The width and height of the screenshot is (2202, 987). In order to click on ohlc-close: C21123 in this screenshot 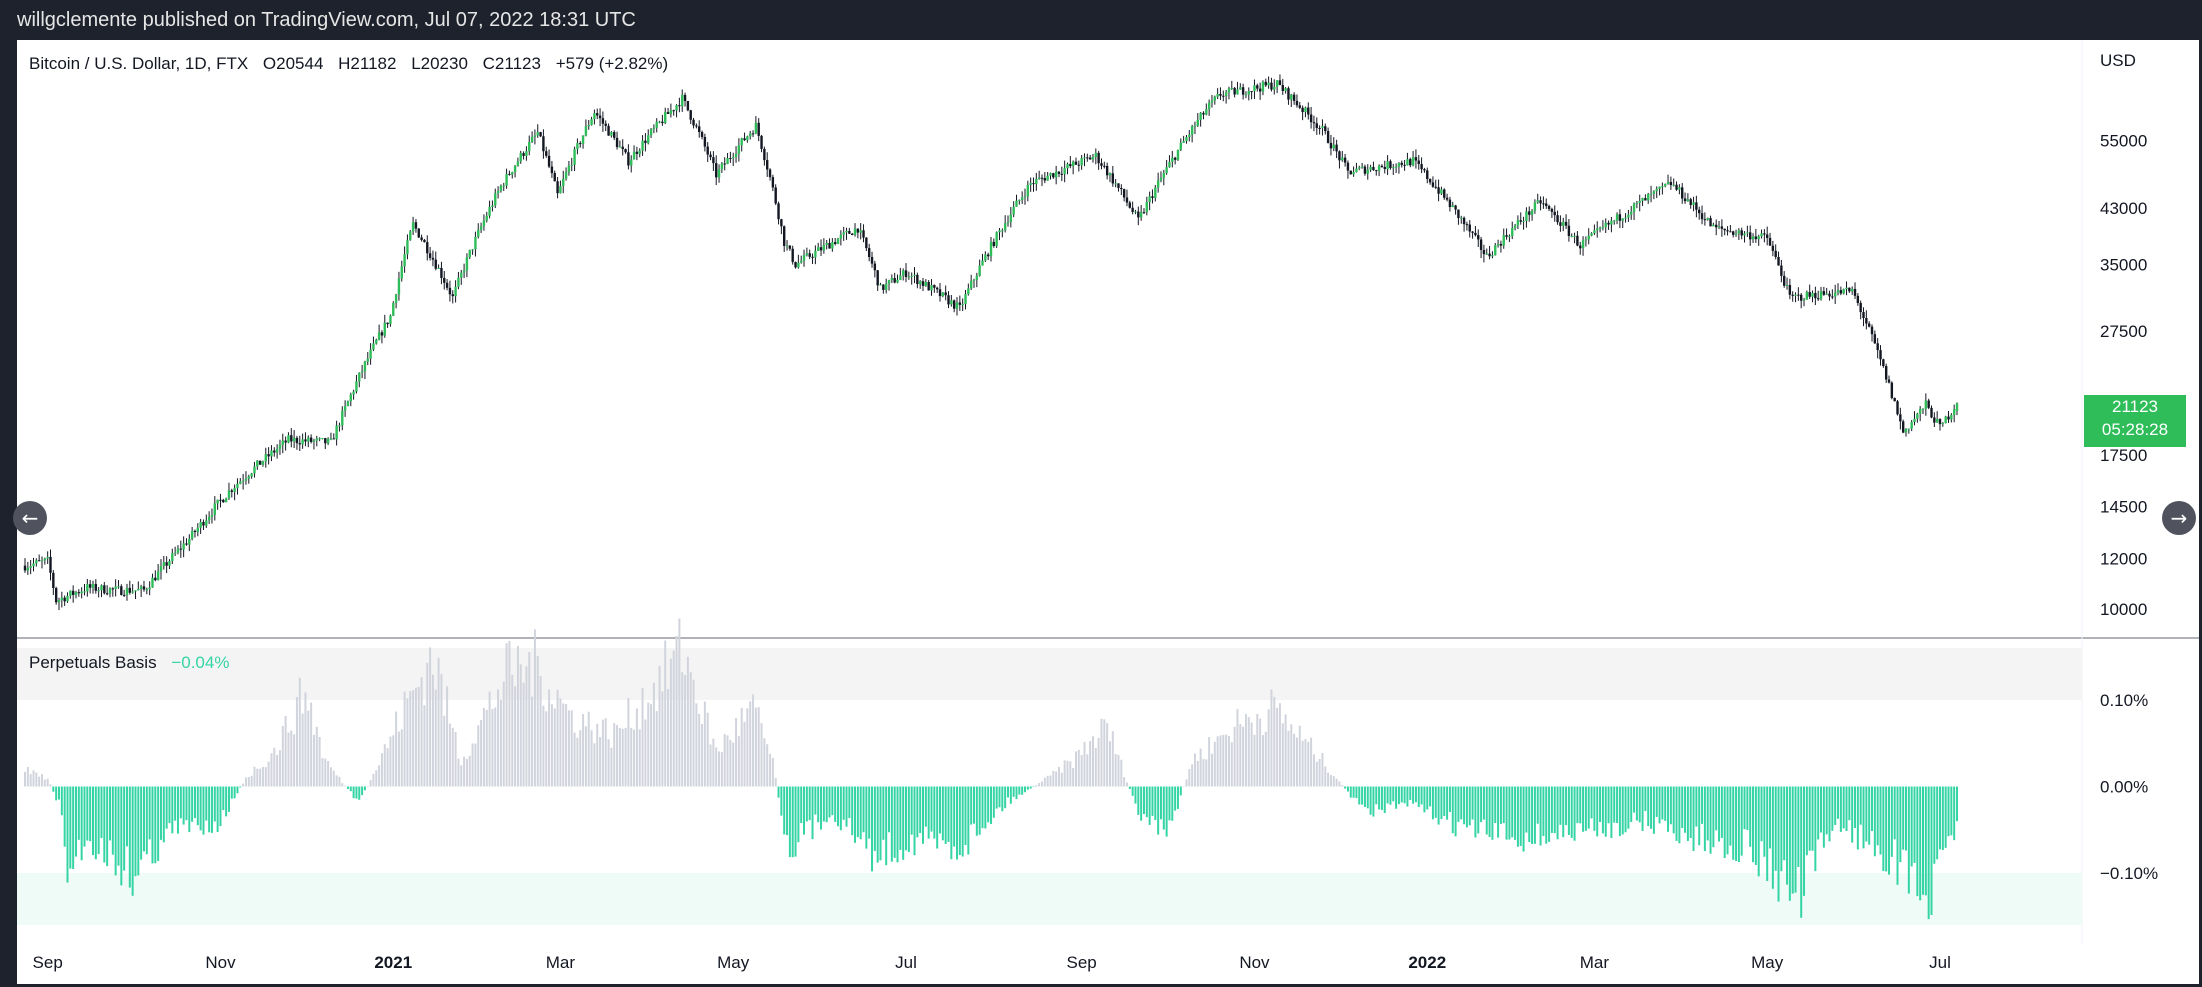, I will do `click(511, 63)`.